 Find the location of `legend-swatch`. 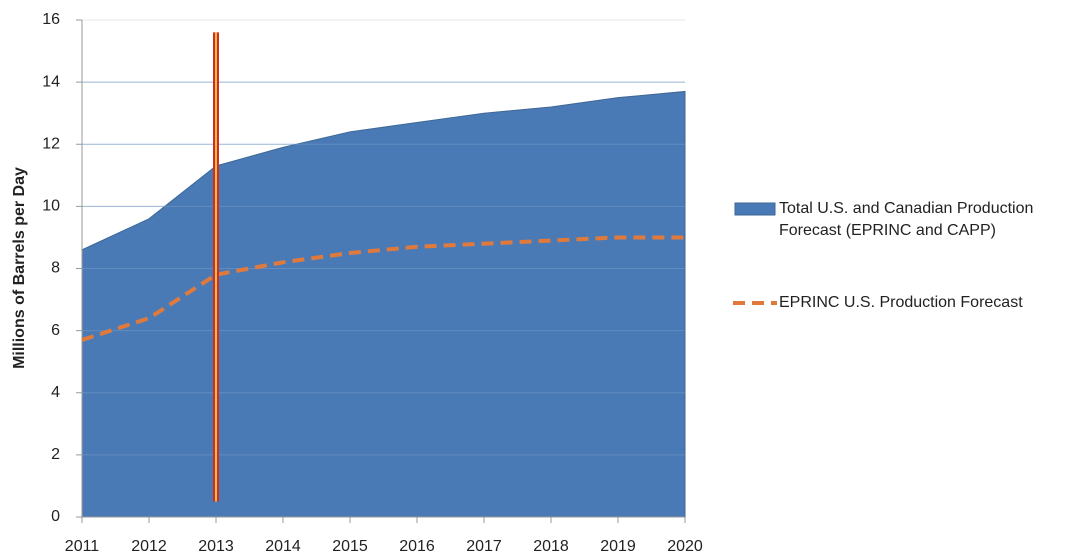

legend-swatch is located at coordinates (755, 209).